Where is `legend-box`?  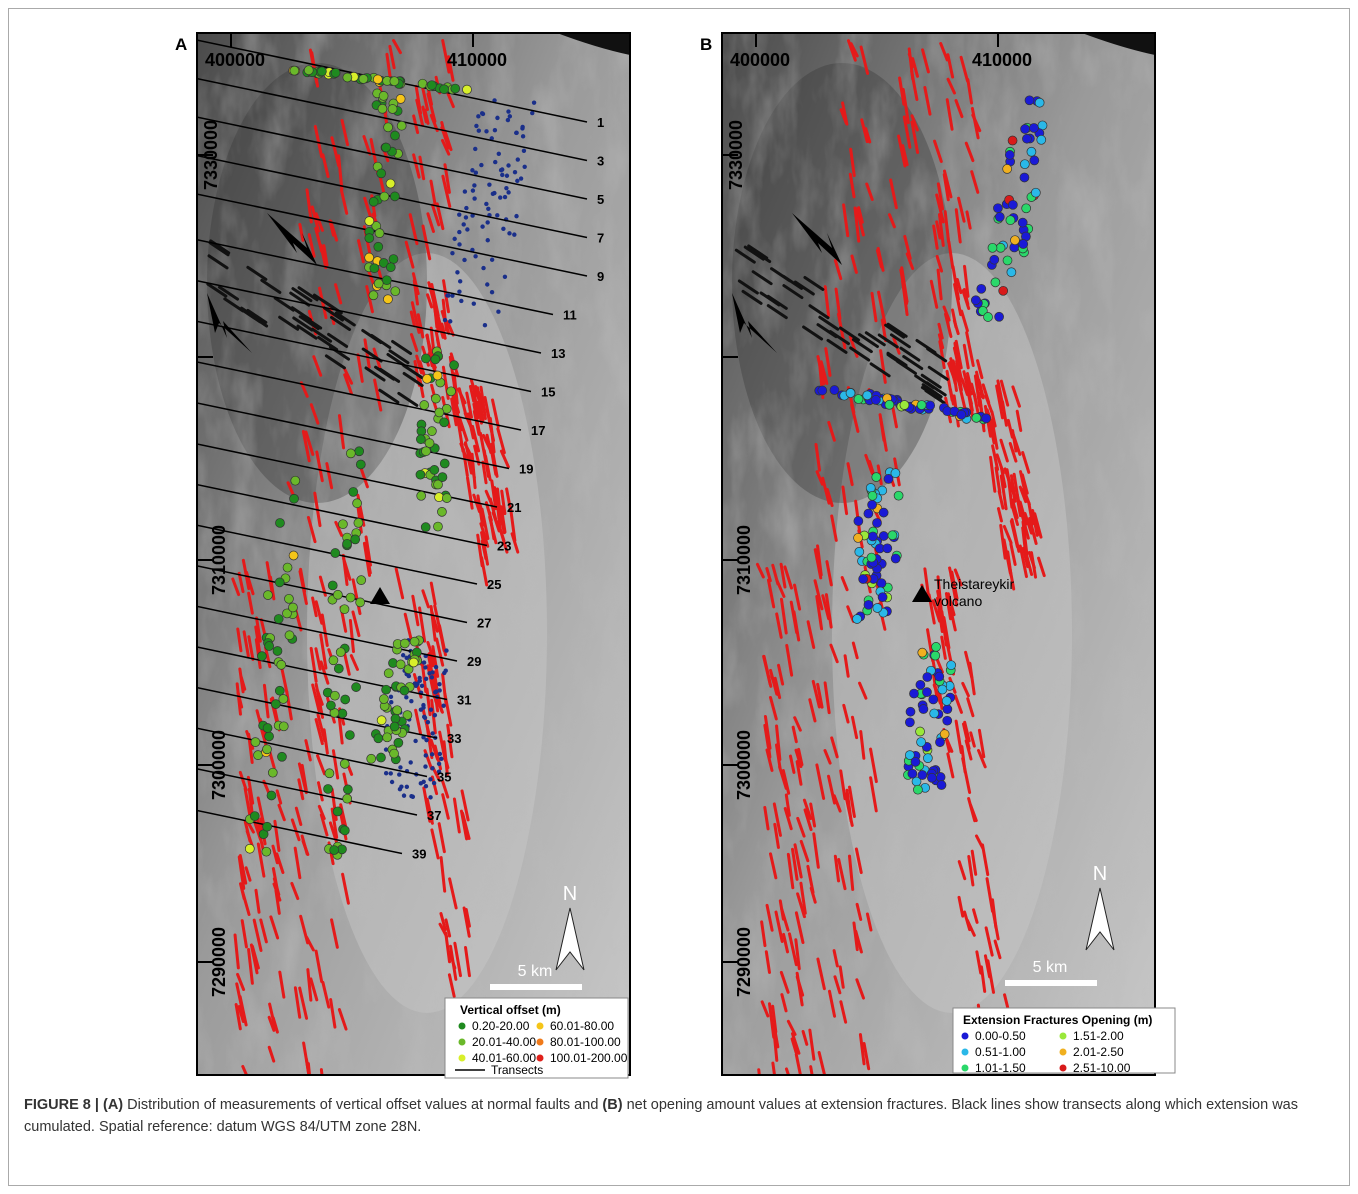
legend-box is located at coordinates (1064, 1040).